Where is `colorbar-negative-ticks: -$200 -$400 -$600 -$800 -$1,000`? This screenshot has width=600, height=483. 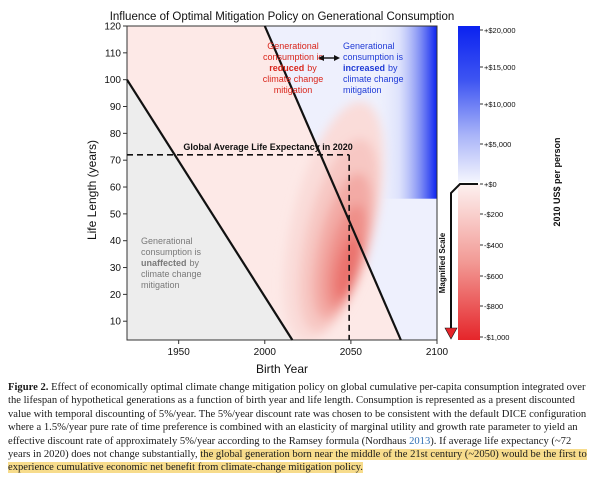
colorbar-negative-ticks: -$200 -$400 -$600 -$800 -$1,000 is located at coordinates (494, 276).